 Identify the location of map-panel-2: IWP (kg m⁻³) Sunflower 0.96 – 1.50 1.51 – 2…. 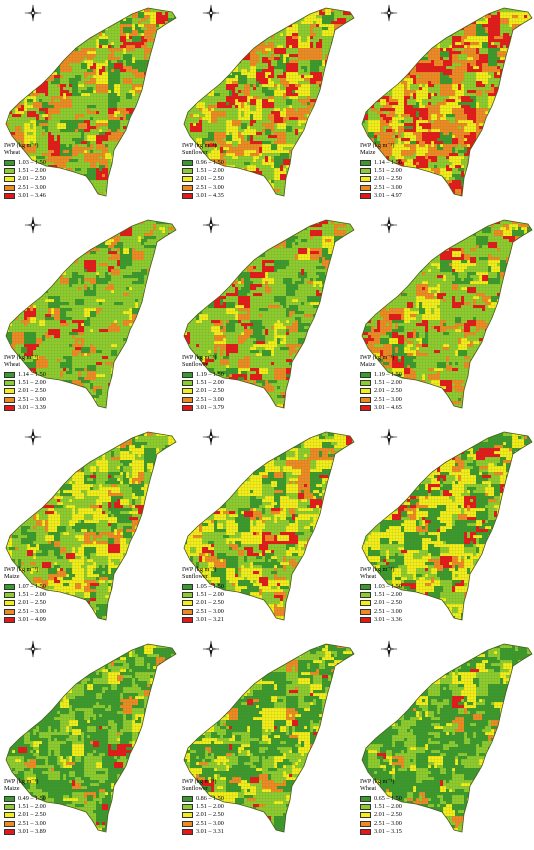
(267, 106).